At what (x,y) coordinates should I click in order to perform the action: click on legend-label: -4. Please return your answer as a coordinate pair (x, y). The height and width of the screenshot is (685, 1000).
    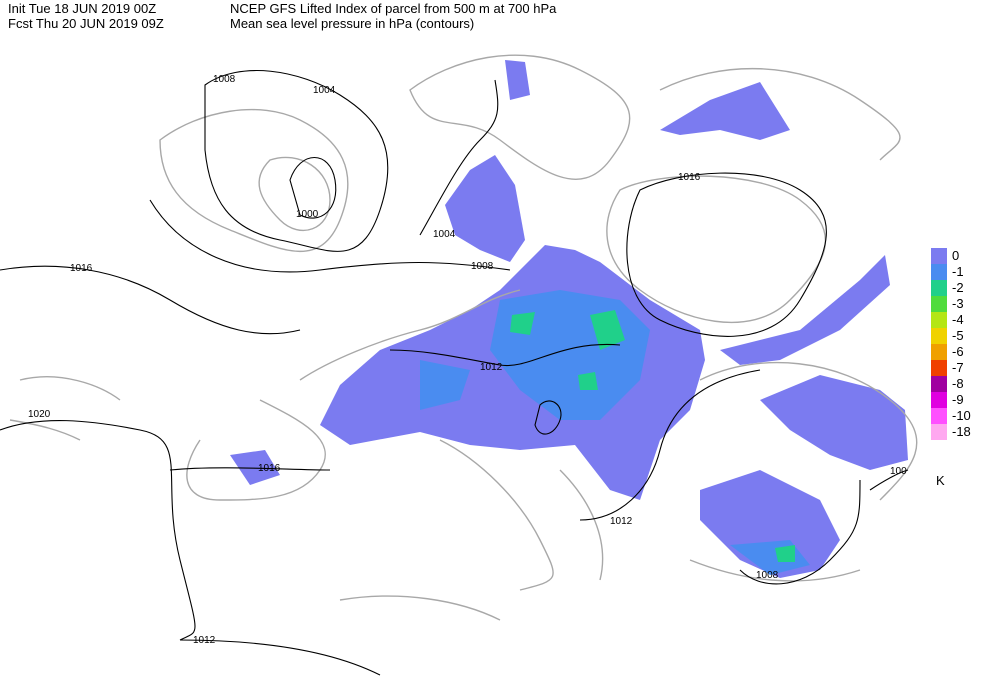
    Looking at the image, I should click on (958, 319).